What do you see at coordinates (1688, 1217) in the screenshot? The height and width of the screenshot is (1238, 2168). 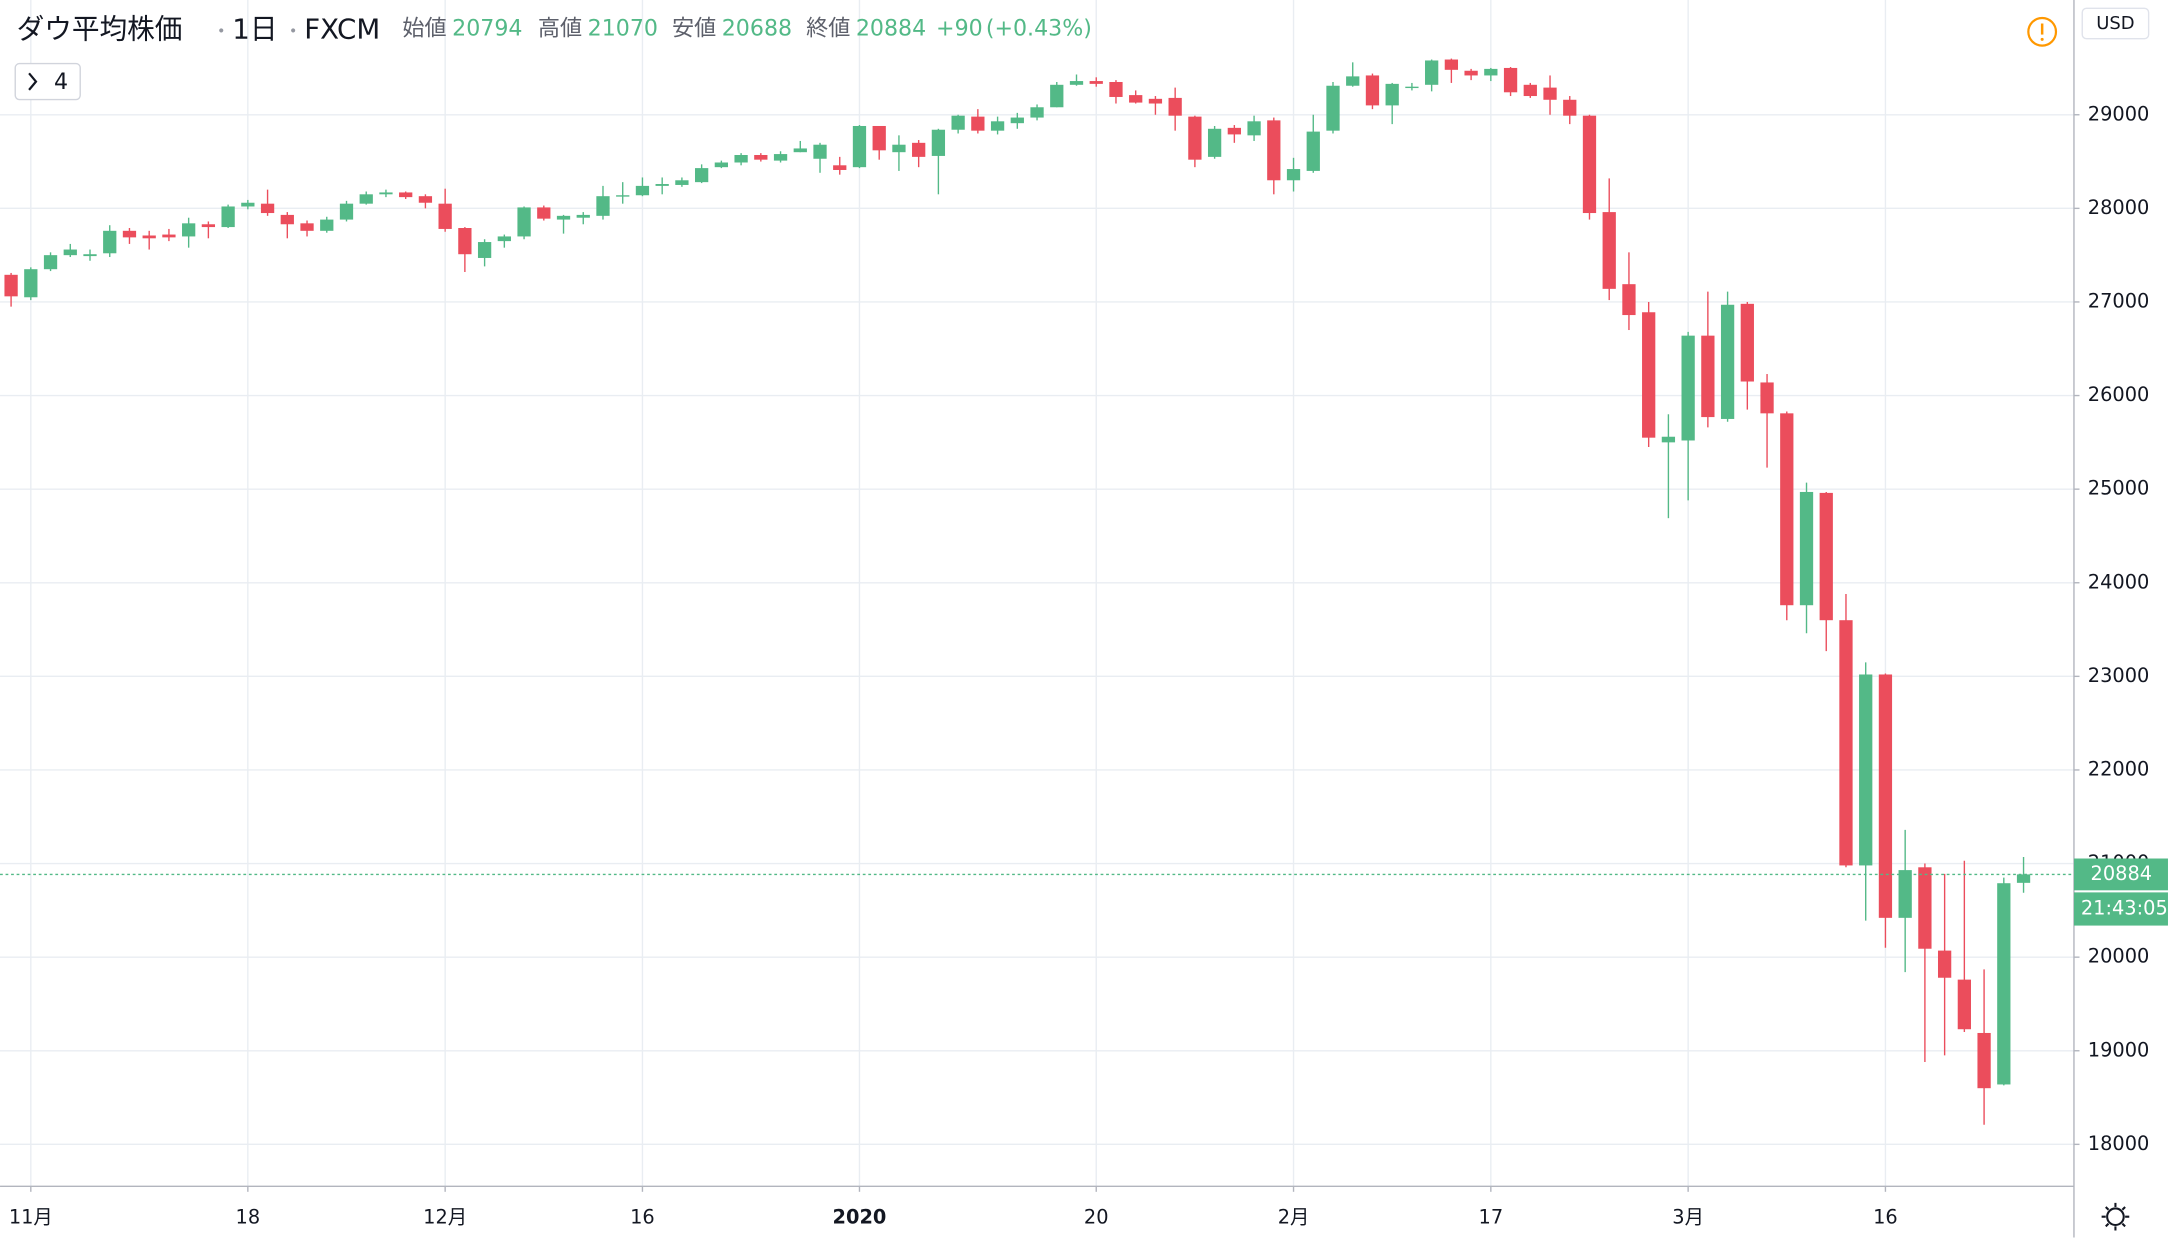 I see `x-tick-label: 3月` at bounding box center [1688, 1217].